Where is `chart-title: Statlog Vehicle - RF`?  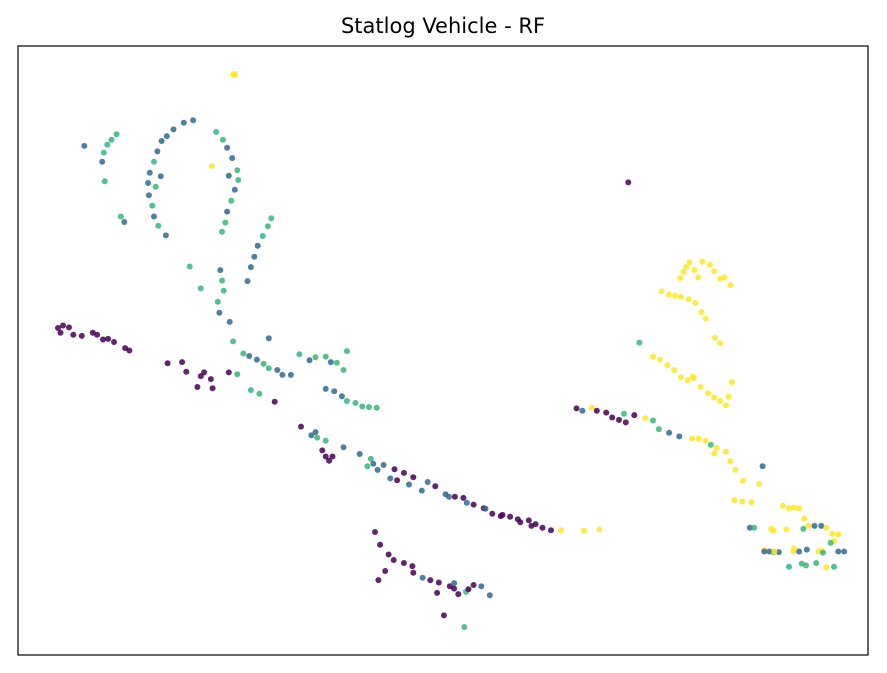
chart-title: Statlog Vehicle - RF is located at coordinates (443, 26).